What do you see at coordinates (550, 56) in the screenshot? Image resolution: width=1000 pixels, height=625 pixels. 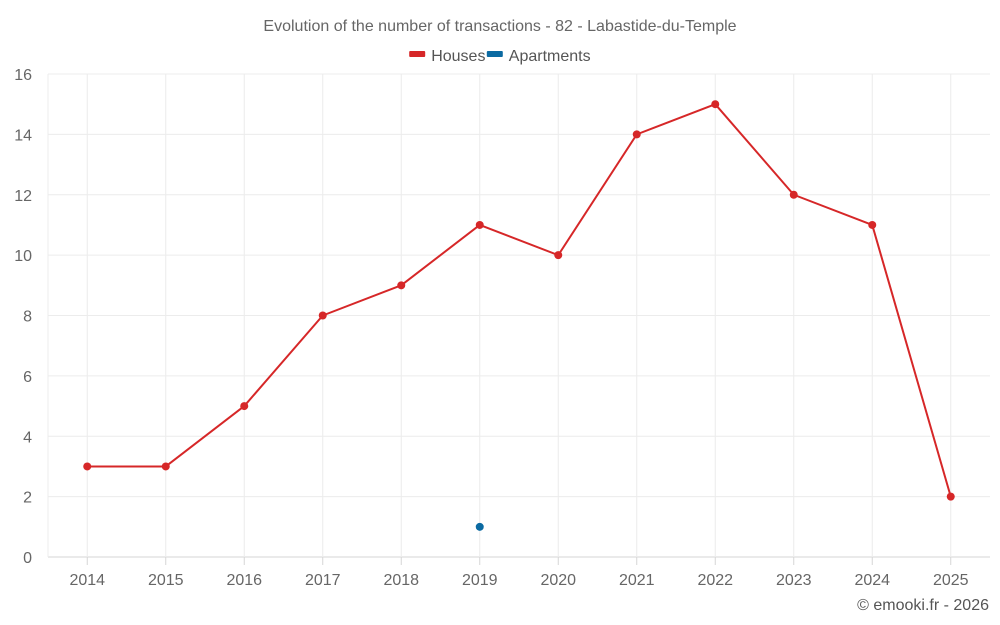 I see `legend-label: Apartments` at bounding box center [550, 56].